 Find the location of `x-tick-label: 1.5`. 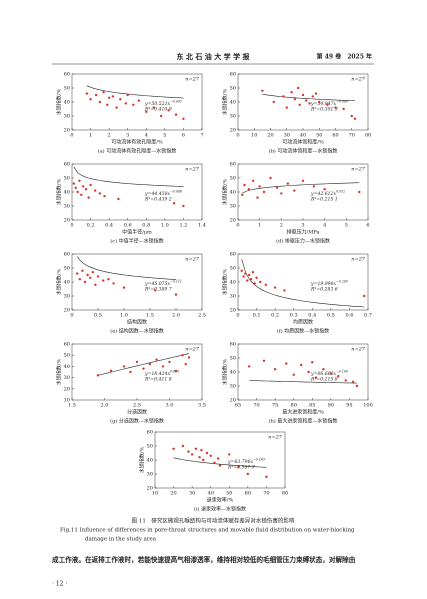

x-tick-label: 1.5 is located at coordinates (150, 316).